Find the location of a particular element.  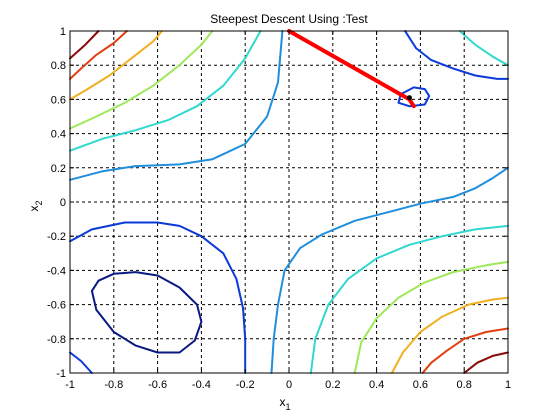

descent-path-layer is located at coordinates (351, 69).